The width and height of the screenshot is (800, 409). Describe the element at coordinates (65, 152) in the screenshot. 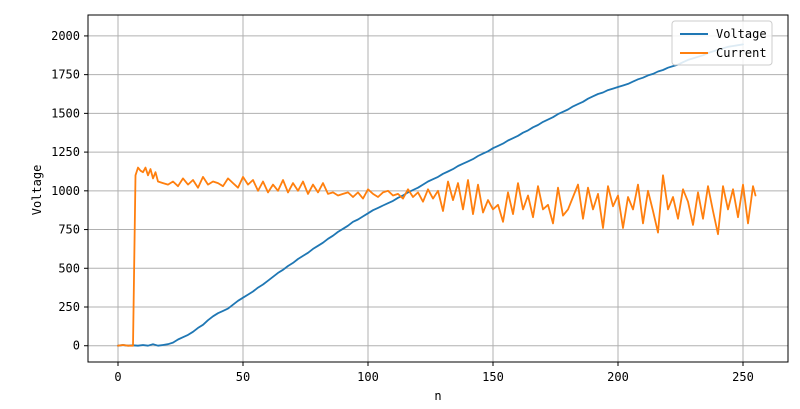

I see `y-tick-label: 1250` at that location.